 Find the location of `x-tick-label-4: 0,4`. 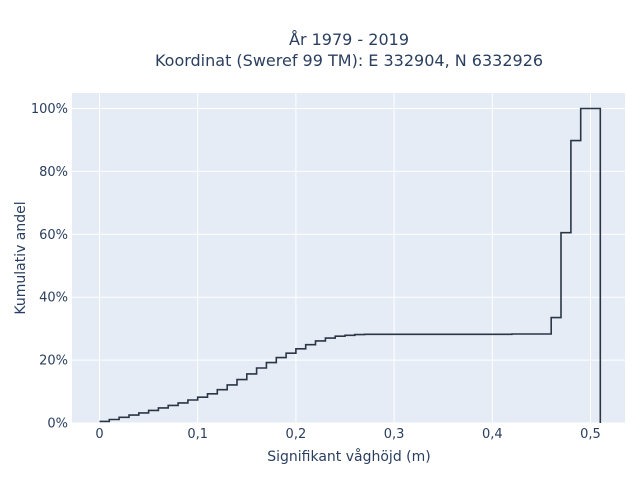

x-tick-label-4: 0,4 is located at coordinates (492, 434).